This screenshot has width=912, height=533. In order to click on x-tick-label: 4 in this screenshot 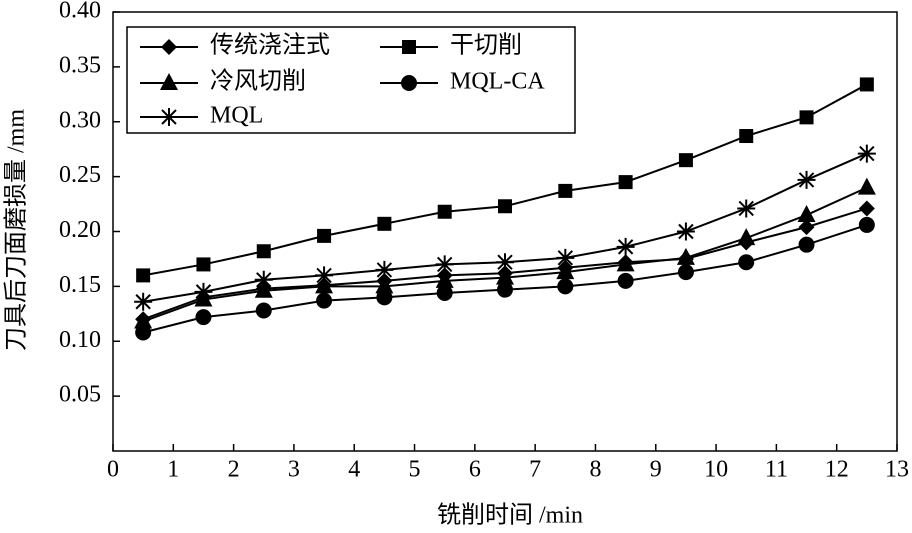, I will do `click(354, 470)`.